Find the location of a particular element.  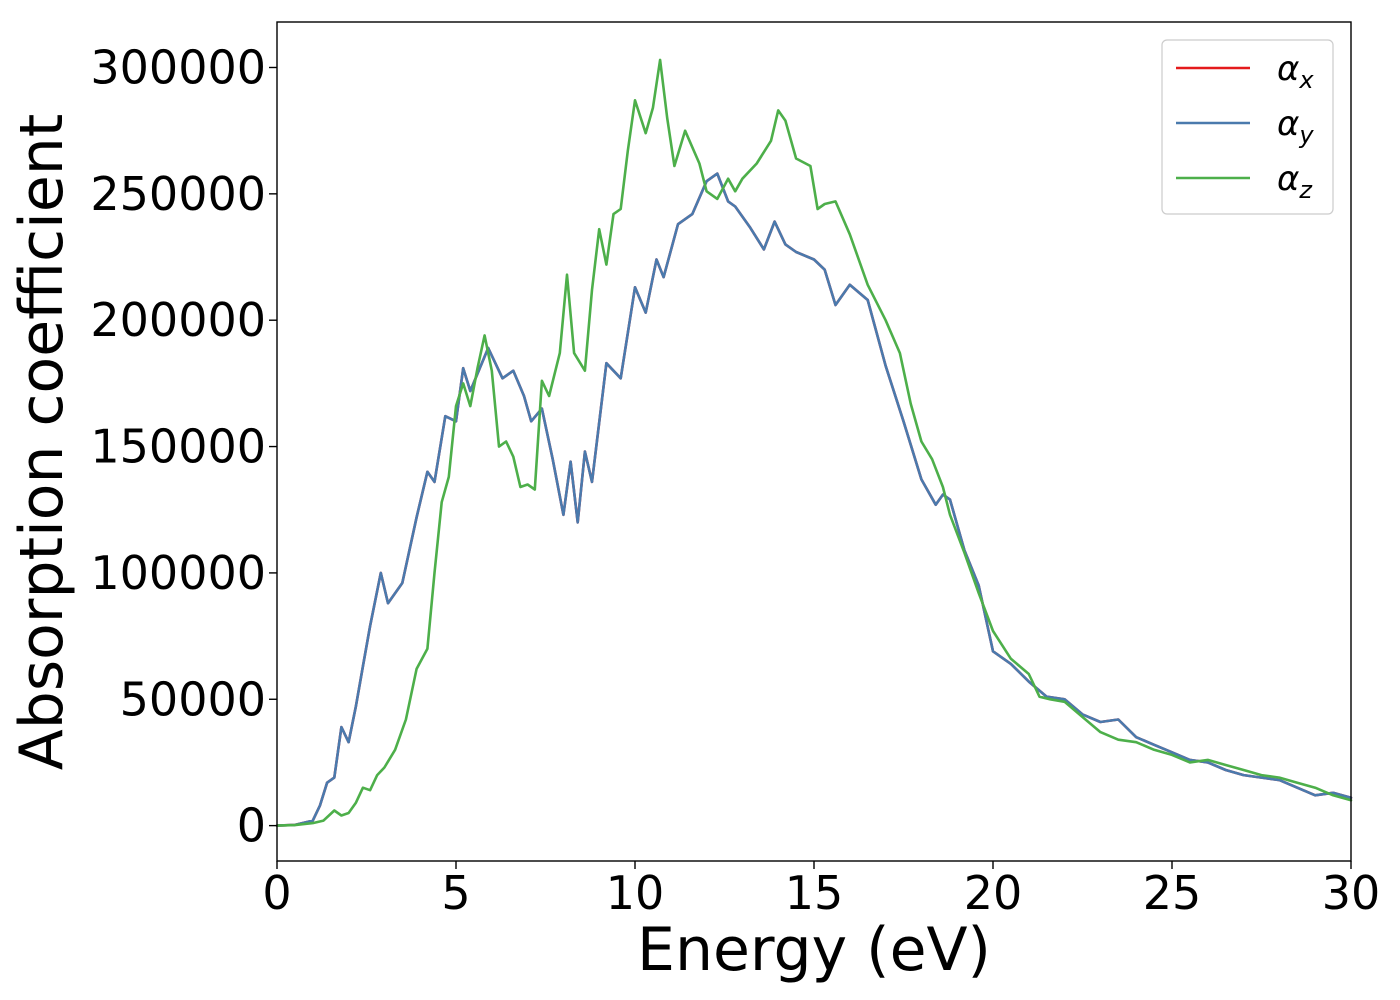

y-tick-label: 200000 is located at coordinates (178, 320).